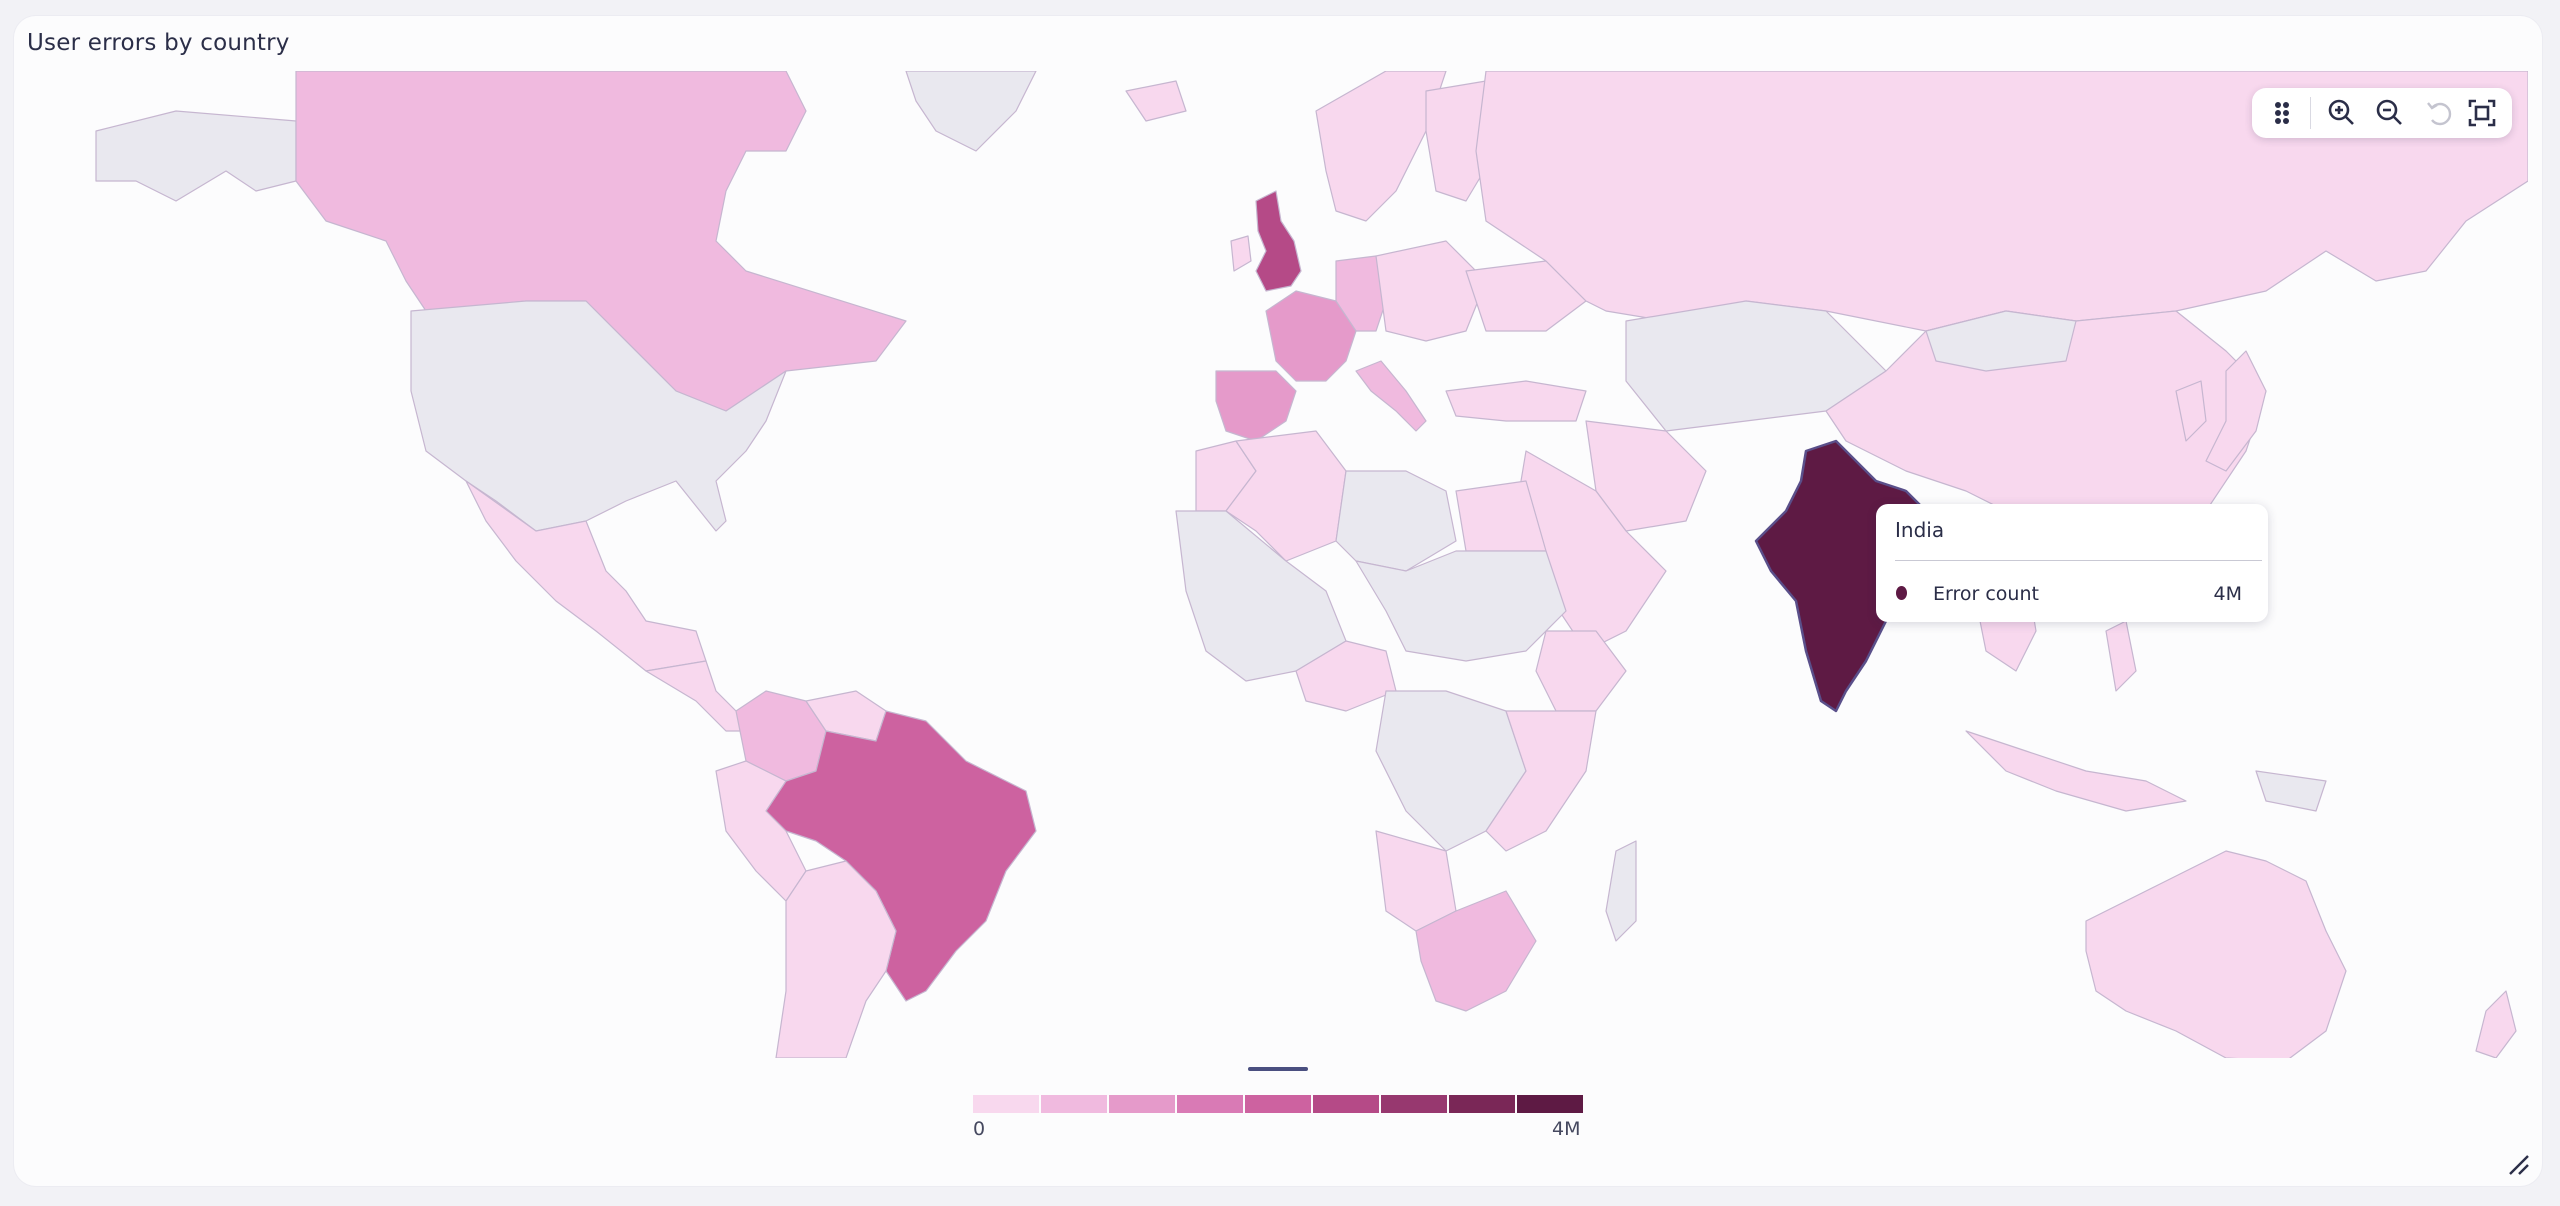 This screenshot has height=1206, width=2560. What do you see at coordinates (1396, 521) in the screenshot?
I see `country-libya` at bounding box center [1396, 521].